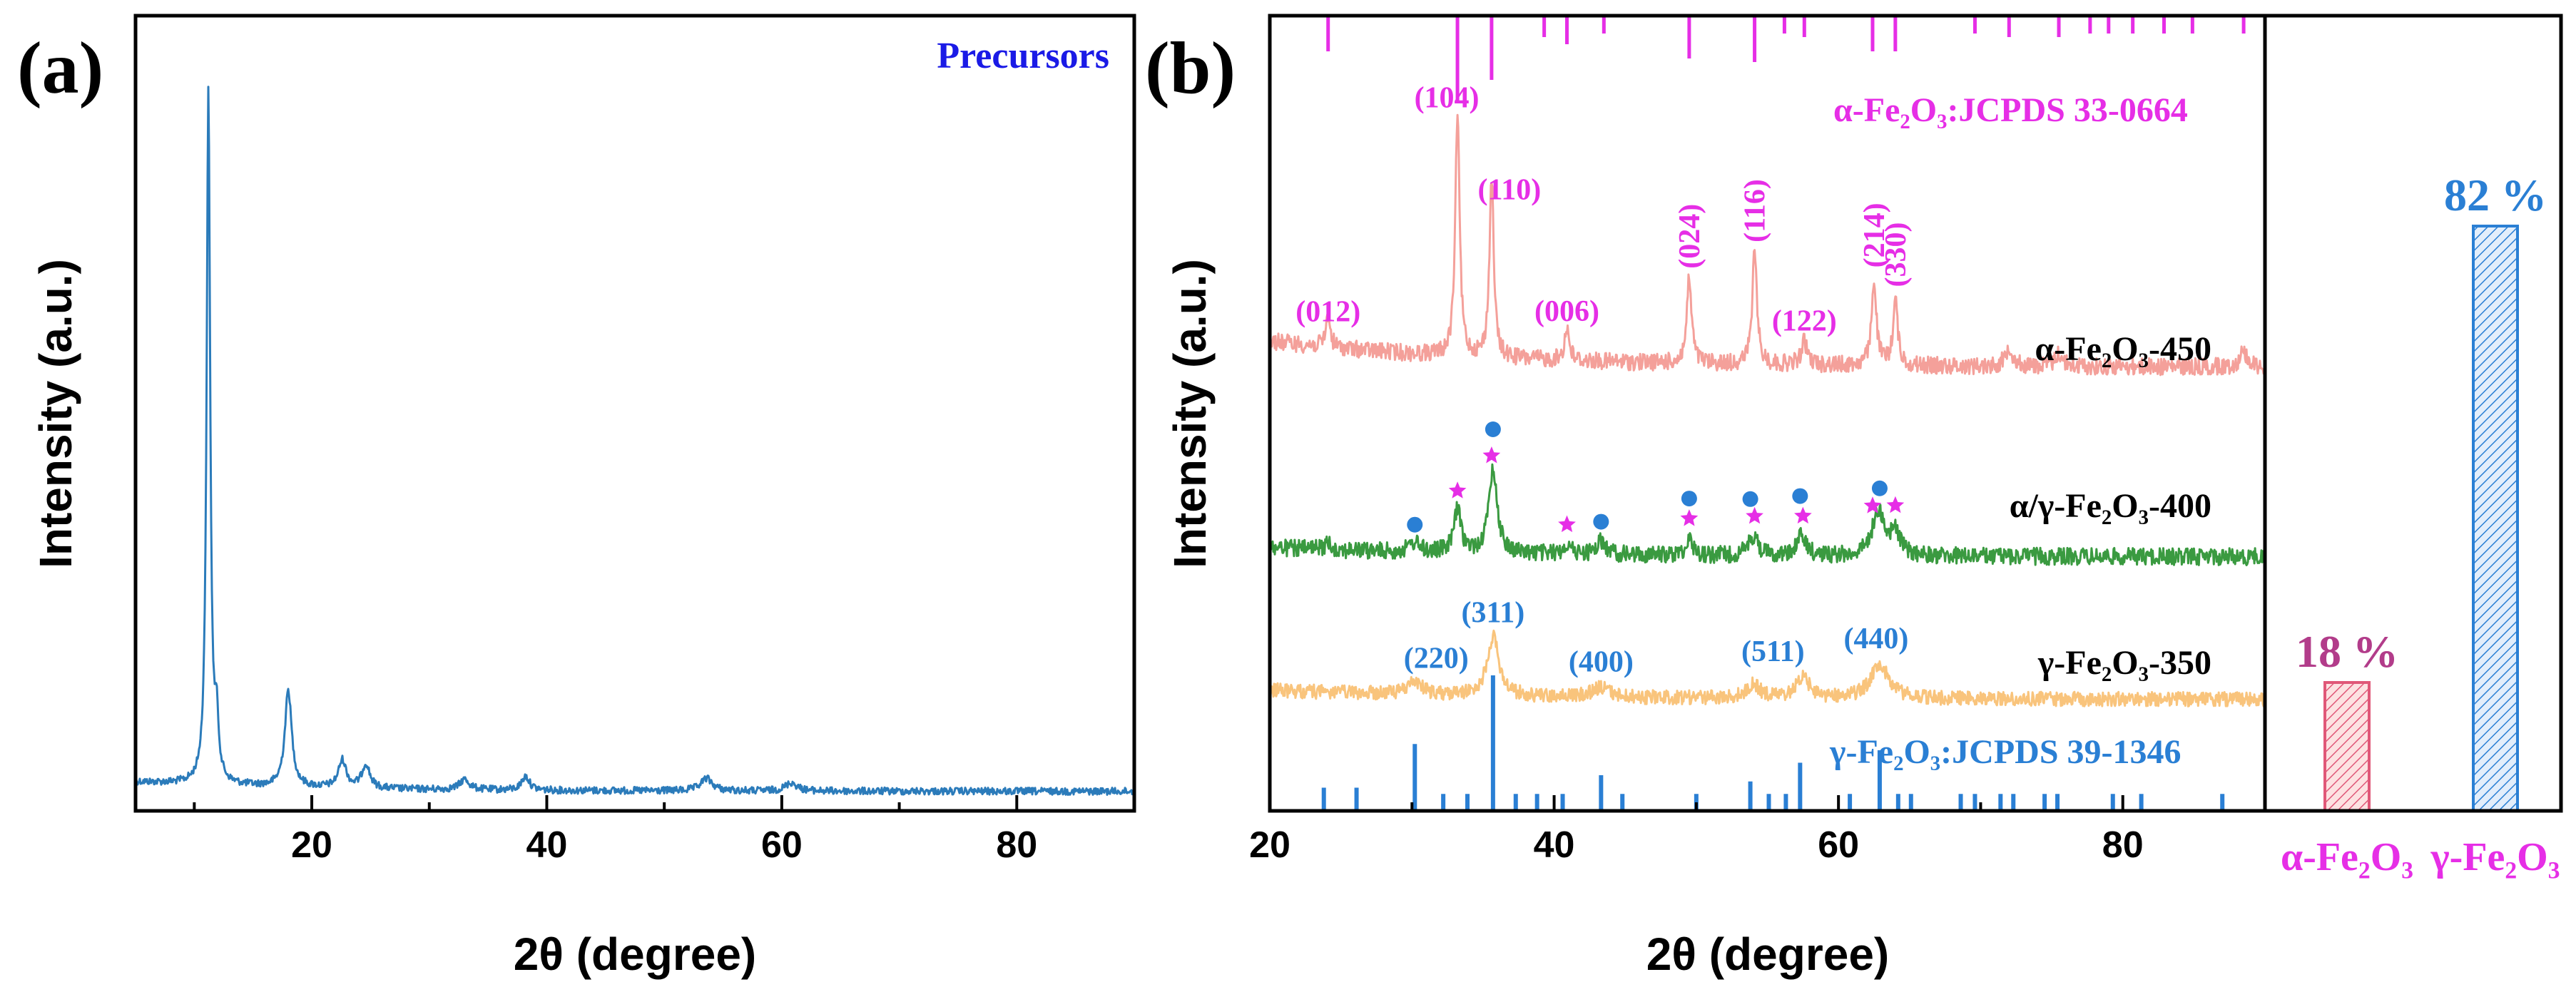 The width and height of the screenshot is (2576, 992). Describe the element at coordinates (2495, 857) in the screenshot. I see `category-label-gamma: γ-Fe₂O₃` at that location.